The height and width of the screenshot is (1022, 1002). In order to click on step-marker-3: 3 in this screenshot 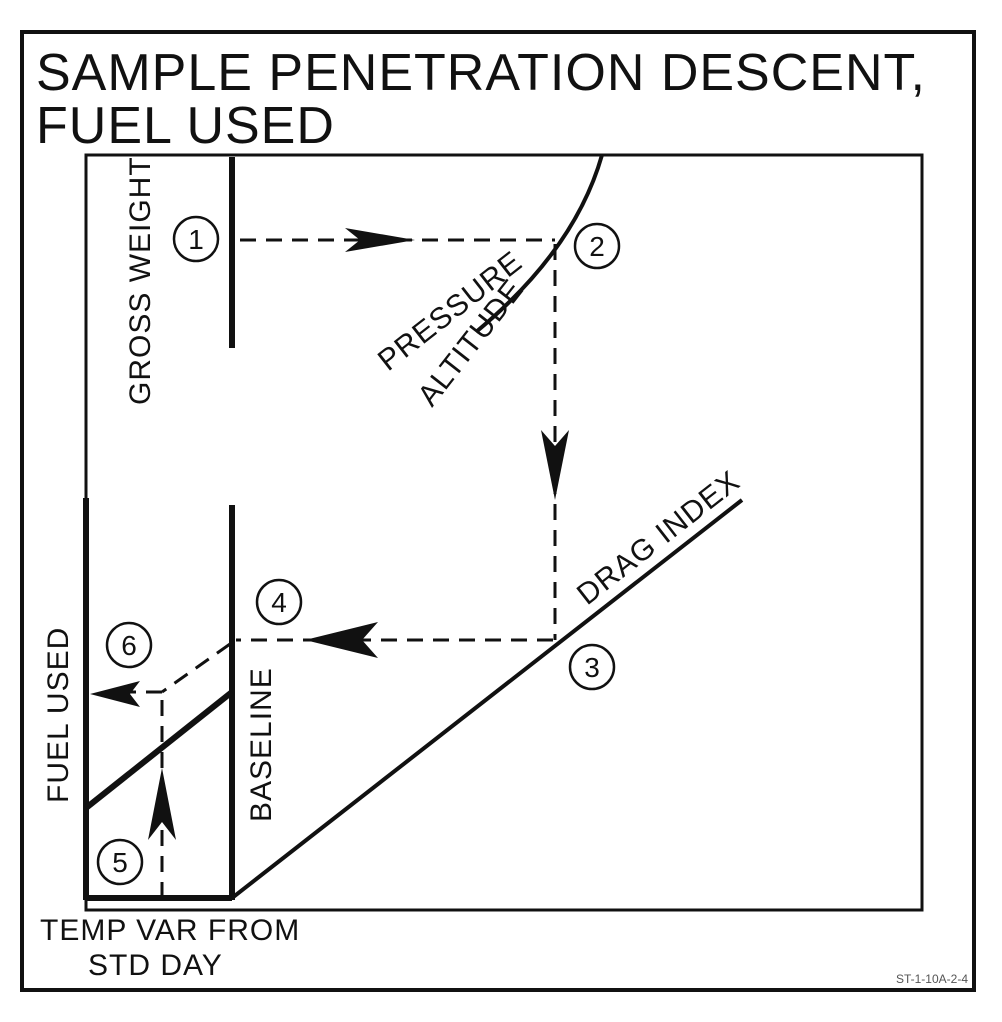, I will do `click(592, 667)`.